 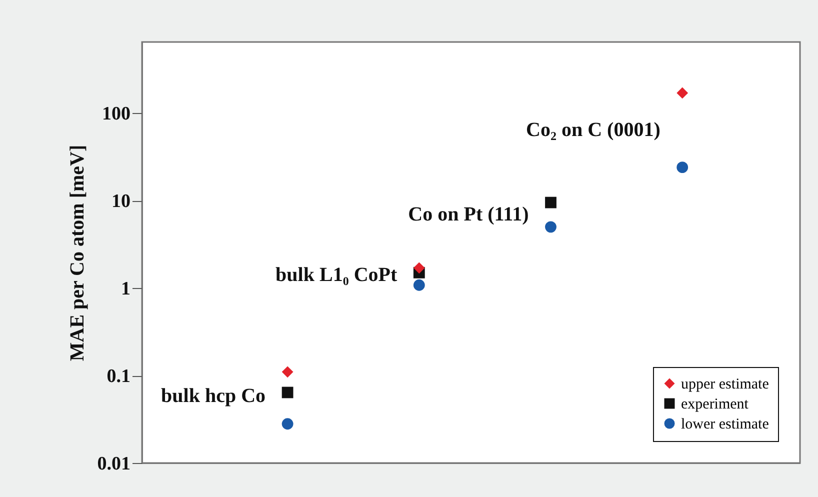 What do you see at coordinates (715, 404) in the screenshot?
I see `legend-label: experiment` at bounding box center [715, 404].